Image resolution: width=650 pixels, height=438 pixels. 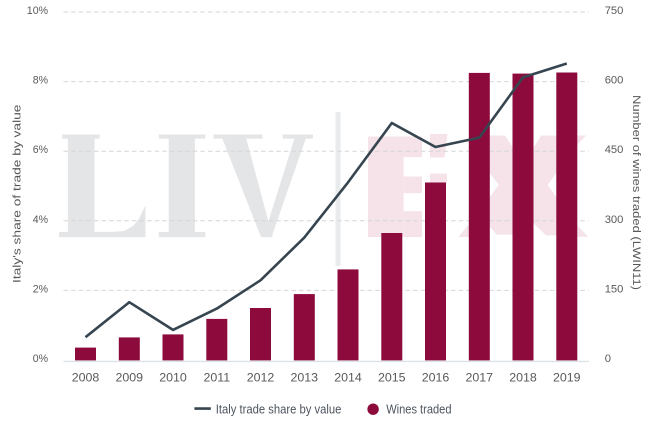 What do you see at coordinates (567, 378) in the screenshot?
I see `svg-text: 2019` at bounding box center [567, 378].